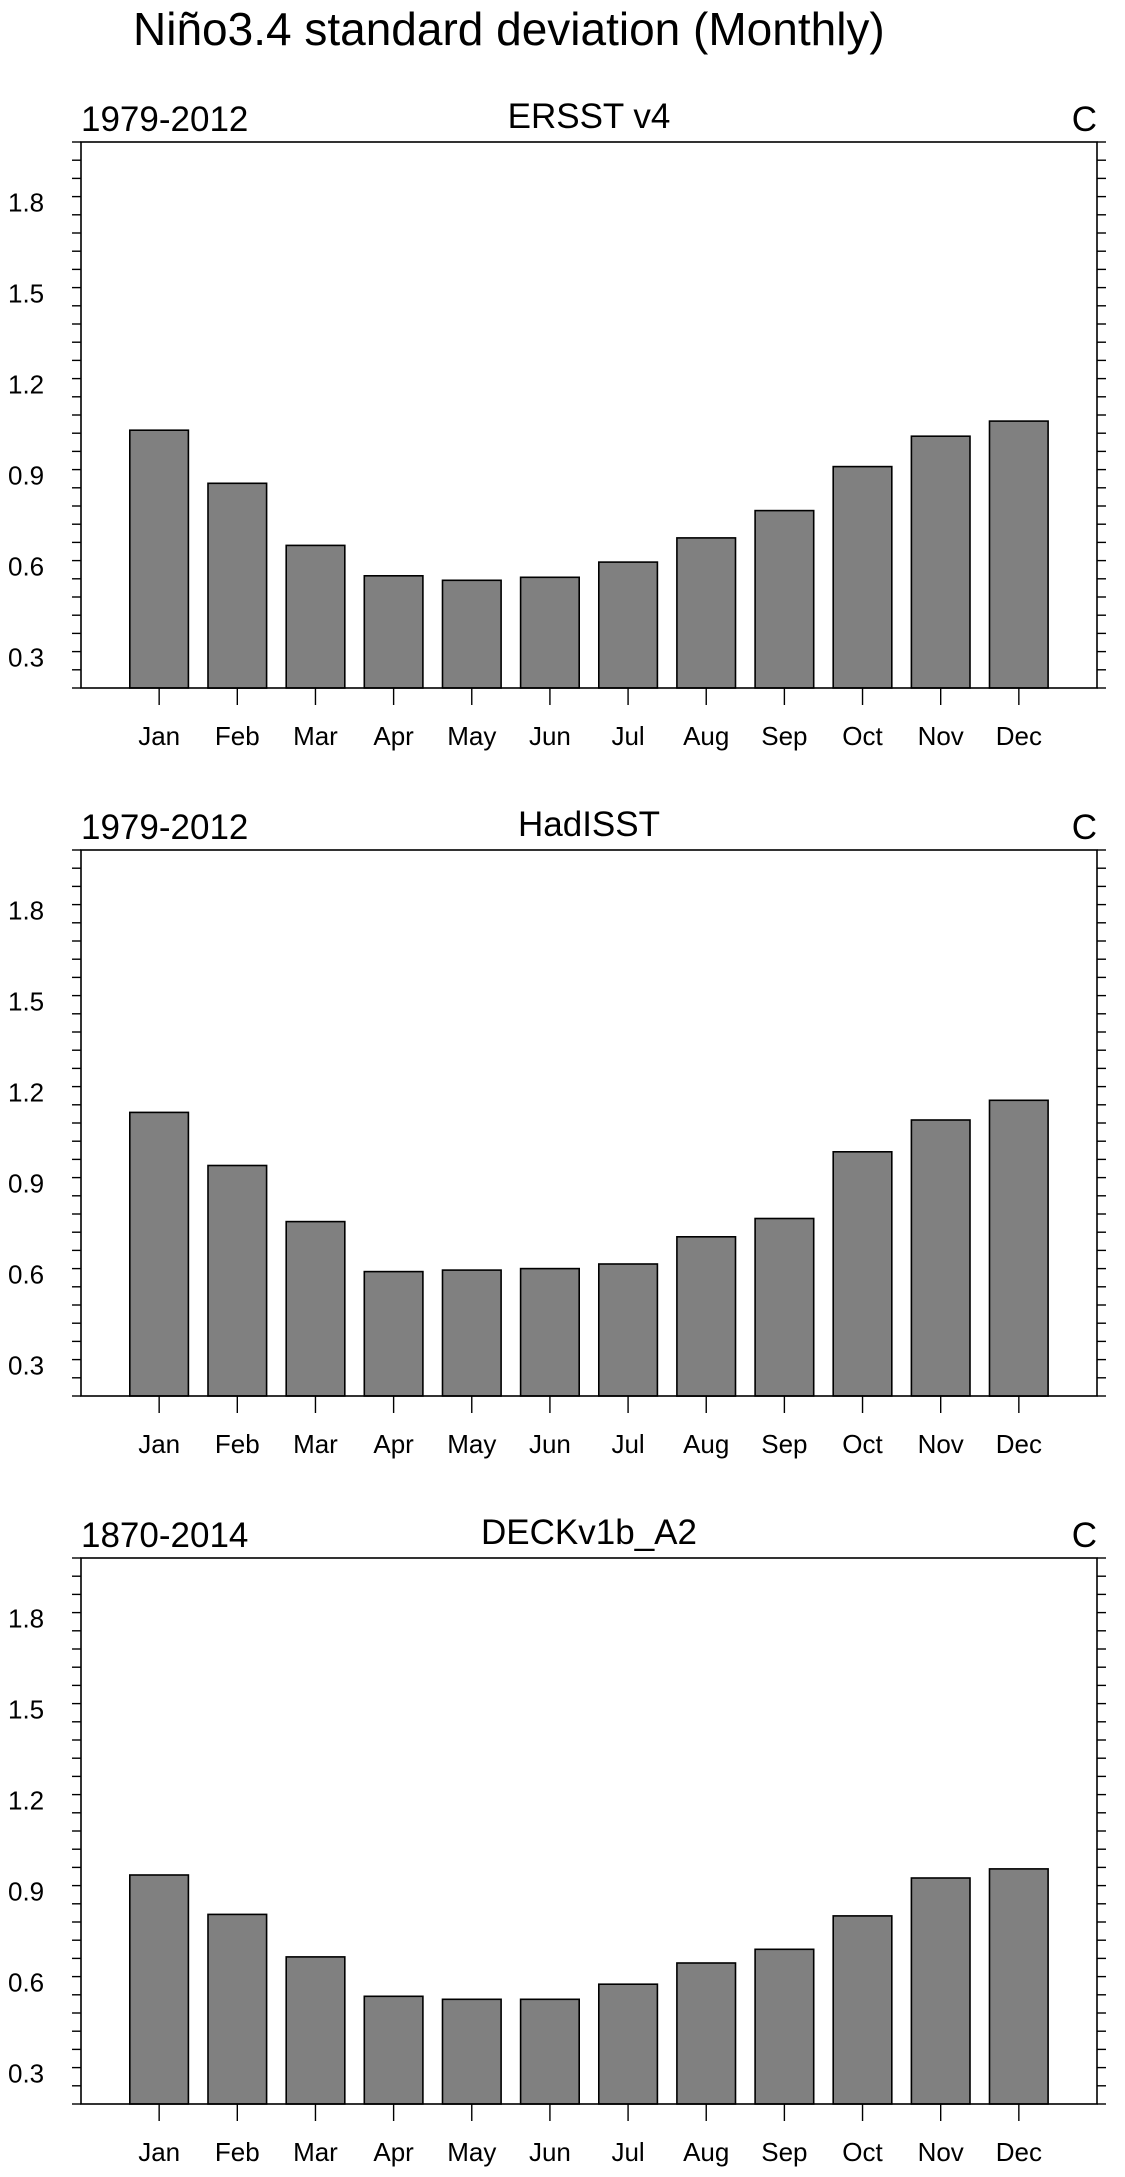  Describe the element at coordinates (589, 116) in the screenshot. I see `panel-title: ERSST v4` at that location.